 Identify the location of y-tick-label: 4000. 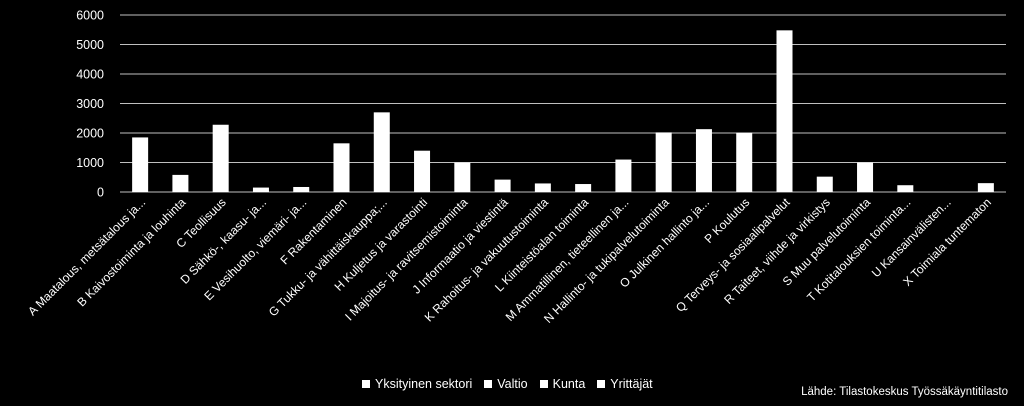
(90, 75).